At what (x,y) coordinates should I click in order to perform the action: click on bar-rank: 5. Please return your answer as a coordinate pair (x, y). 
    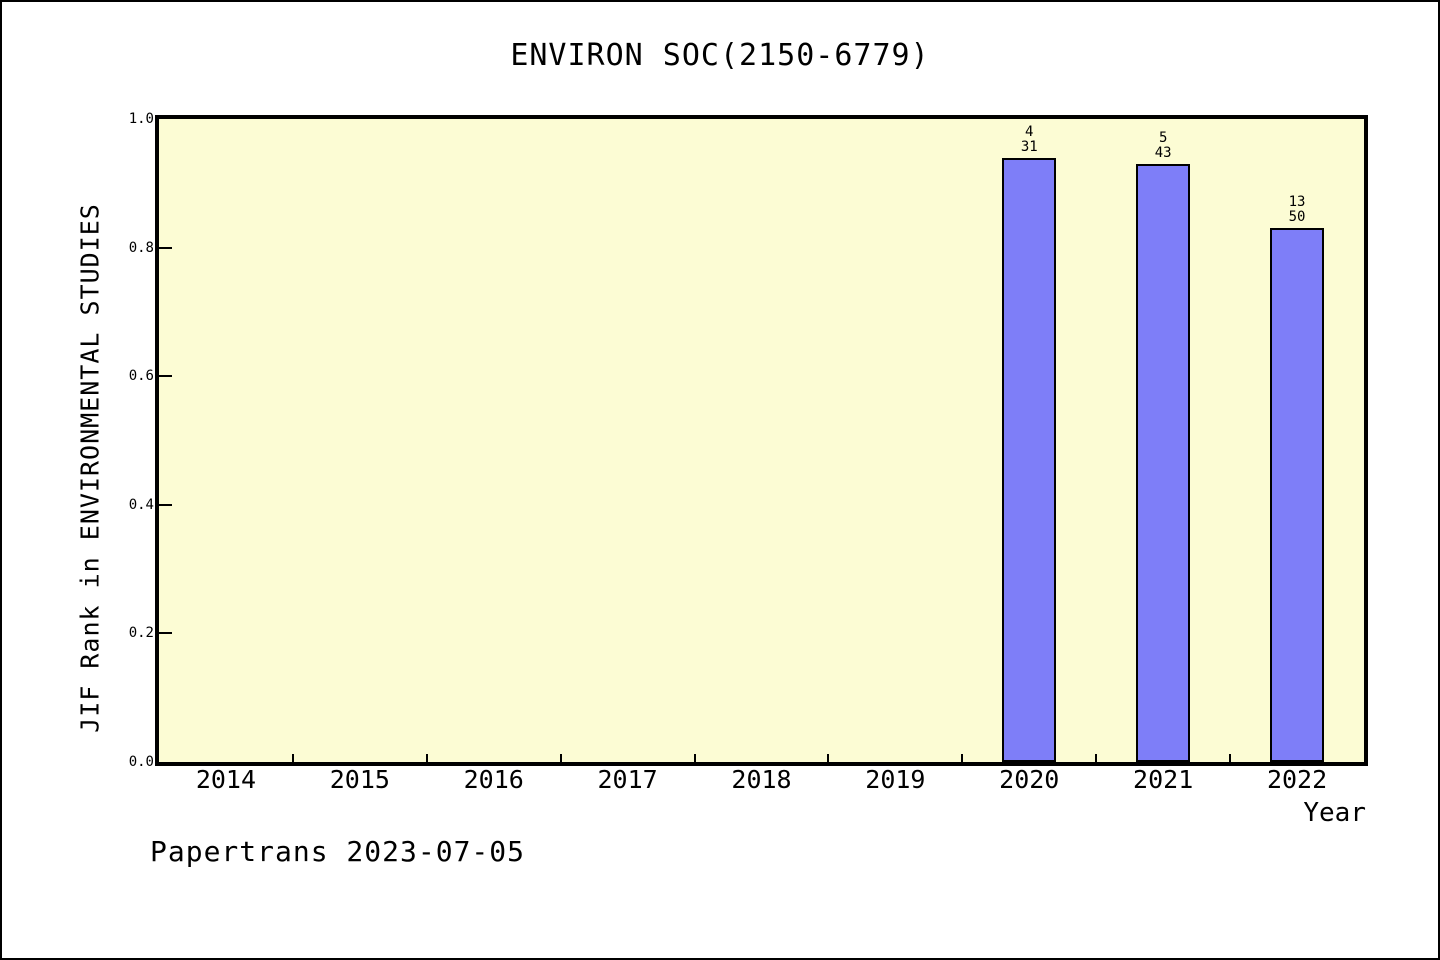
    Looking at the image, I should click on (1163, 138).